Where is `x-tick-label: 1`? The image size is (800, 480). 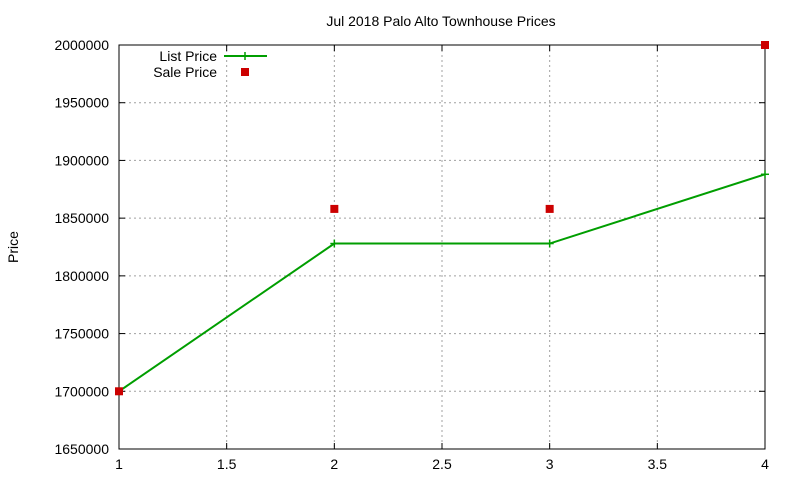
x-tick-label: 1 is located at coordinates (119, 464).